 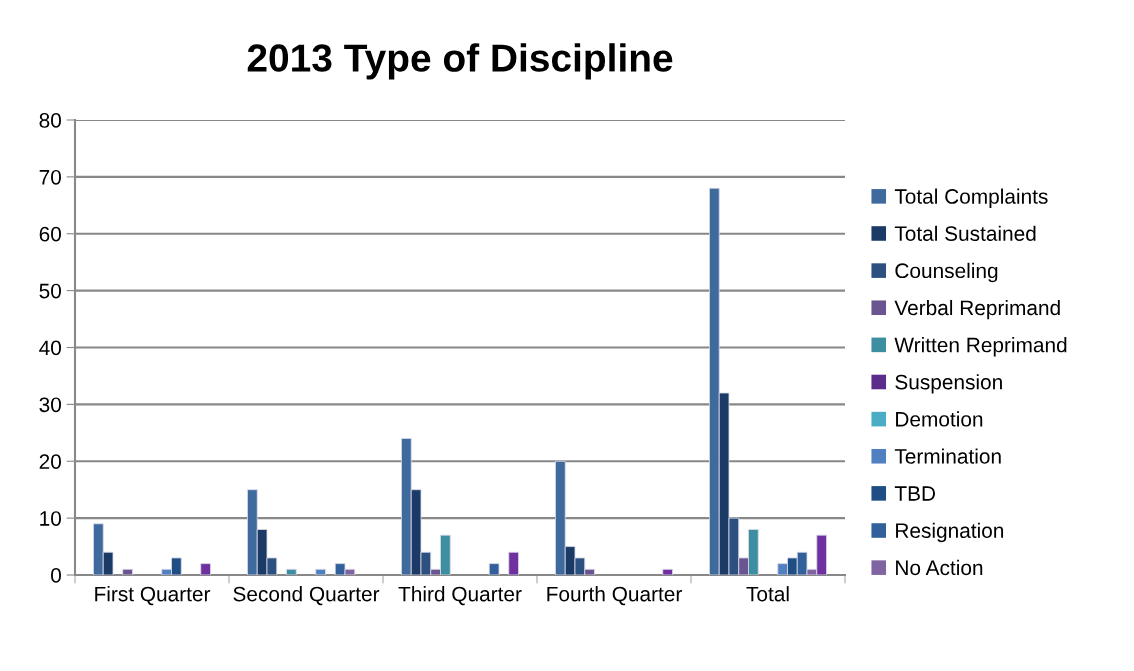 What do you see at coordinates (767, 594) in the screenshot?
I see `x-tick-label: Total` at bounding box center [767, 594].